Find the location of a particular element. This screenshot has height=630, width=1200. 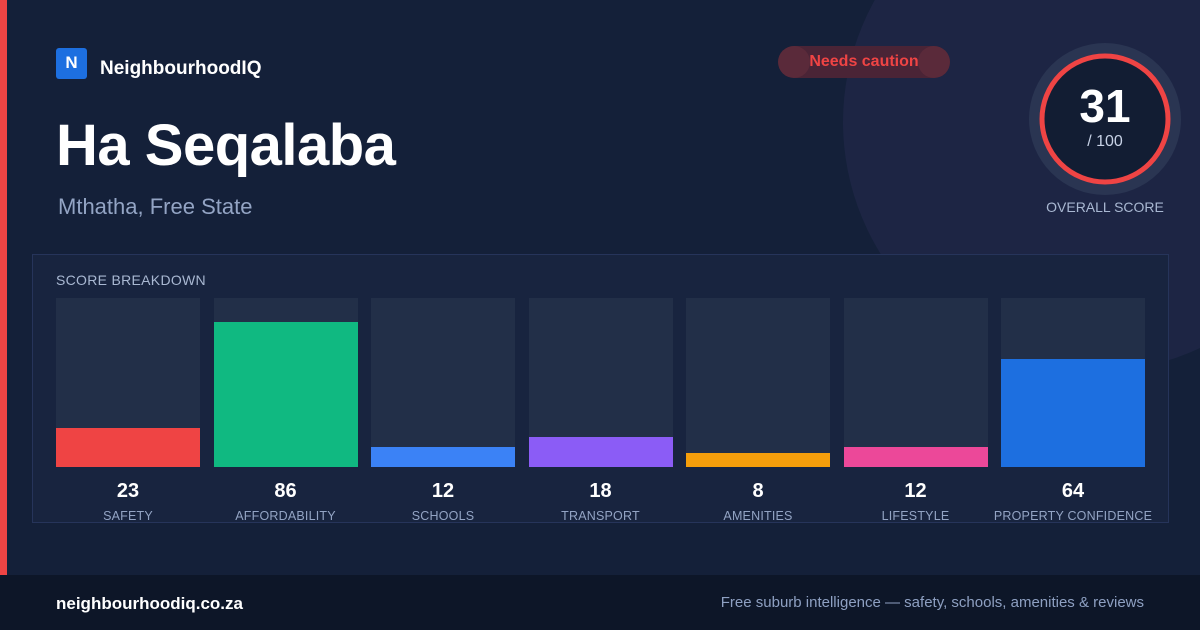

score-ring-stroke is located at coordinates (1105, 119).